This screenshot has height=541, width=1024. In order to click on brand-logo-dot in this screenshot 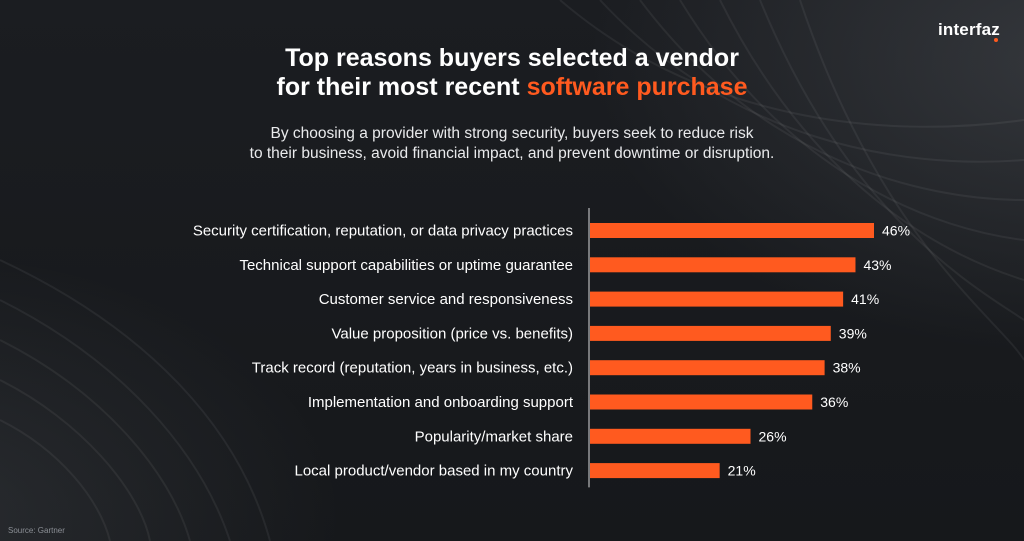, I will do `click(996, 40)`.